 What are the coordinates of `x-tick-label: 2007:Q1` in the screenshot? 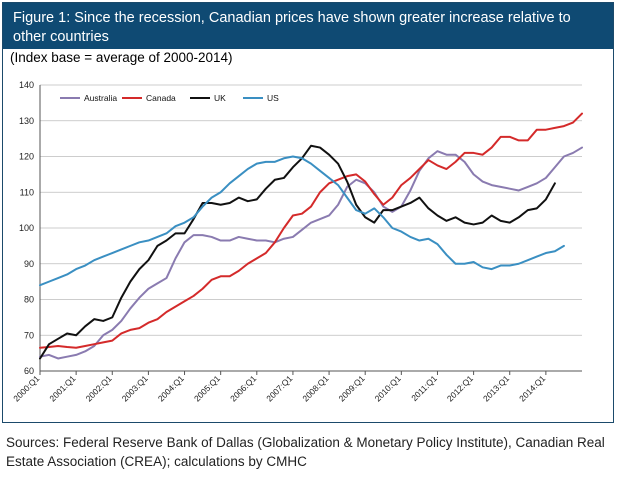 It's located at (279, 388).